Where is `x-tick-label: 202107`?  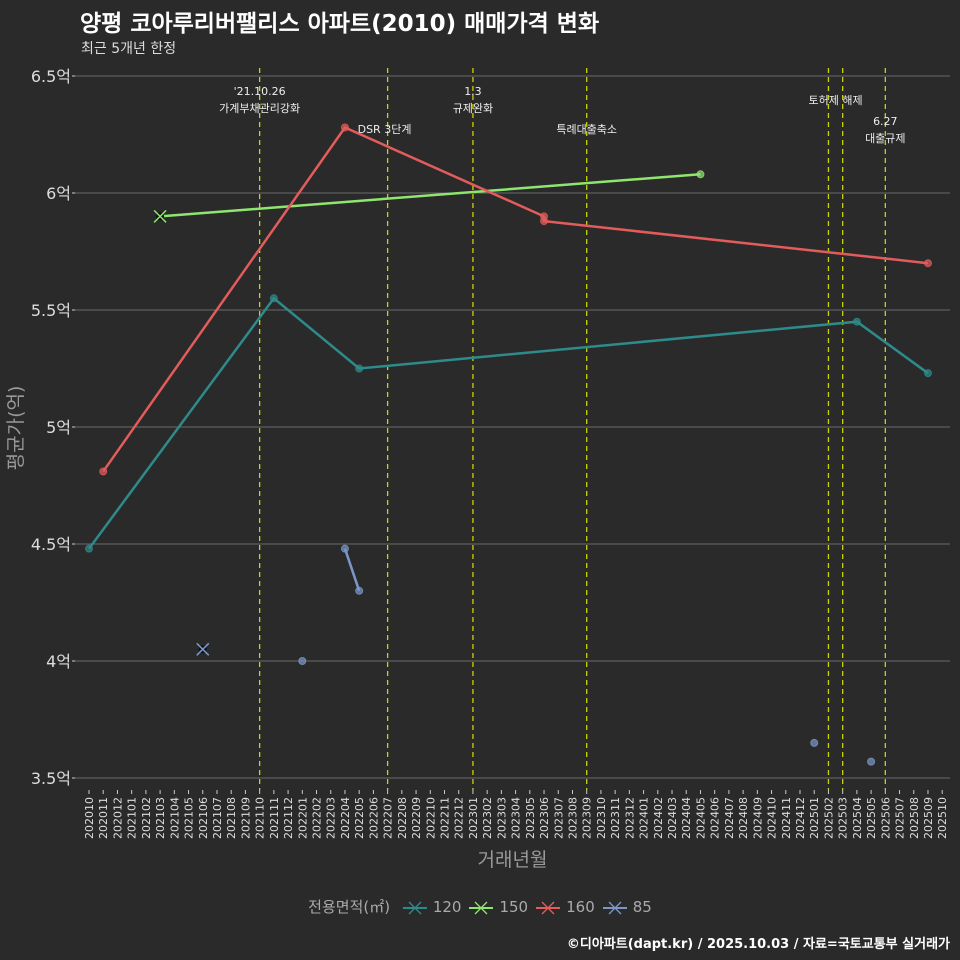 x-tick-label: 202107 is located at coordinates (217, 818).